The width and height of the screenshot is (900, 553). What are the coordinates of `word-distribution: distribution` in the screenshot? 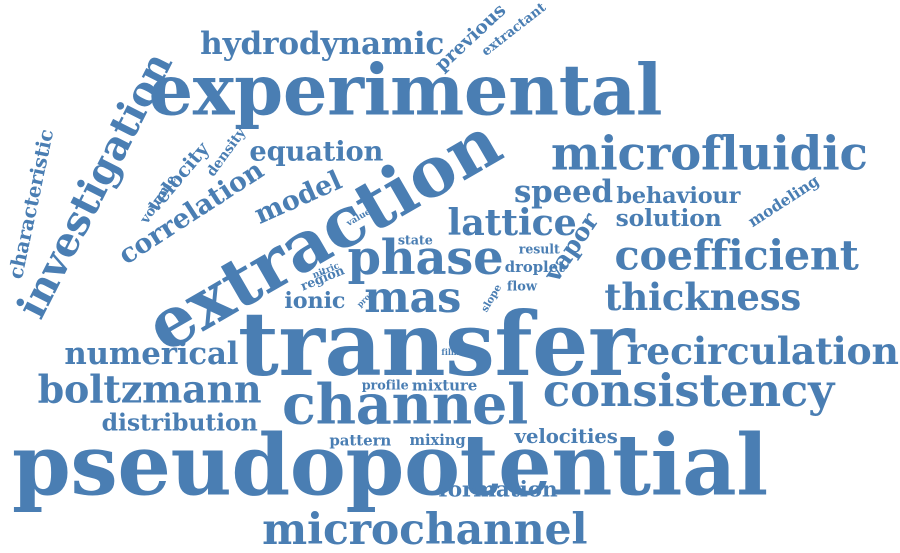 It's located at (179, 421).